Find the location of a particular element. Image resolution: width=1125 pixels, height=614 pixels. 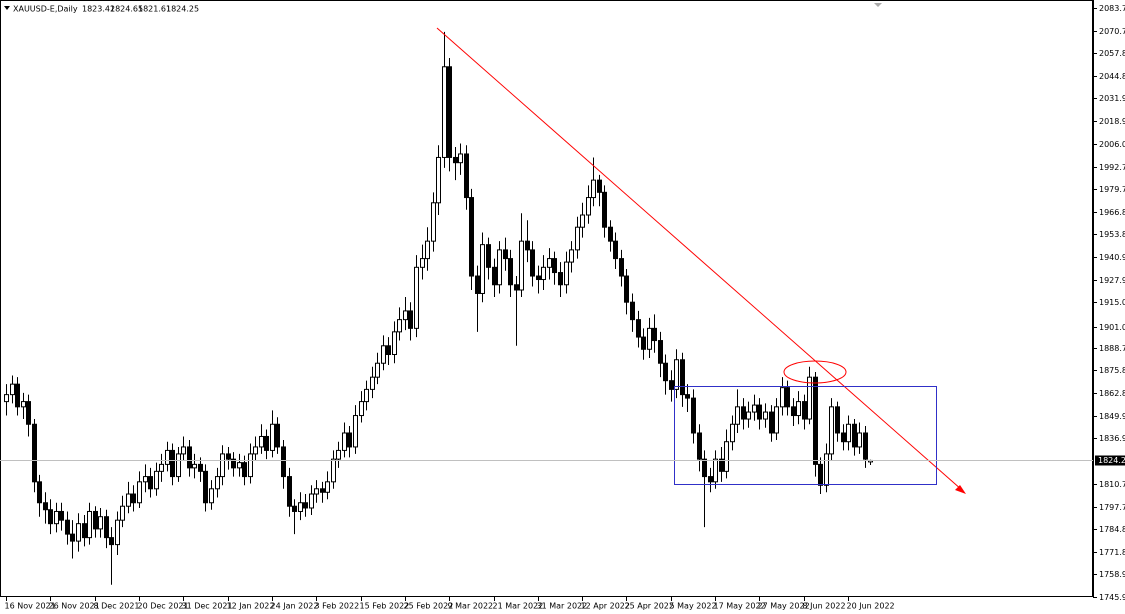

trend-arrow is located at coordinates (960, 489).